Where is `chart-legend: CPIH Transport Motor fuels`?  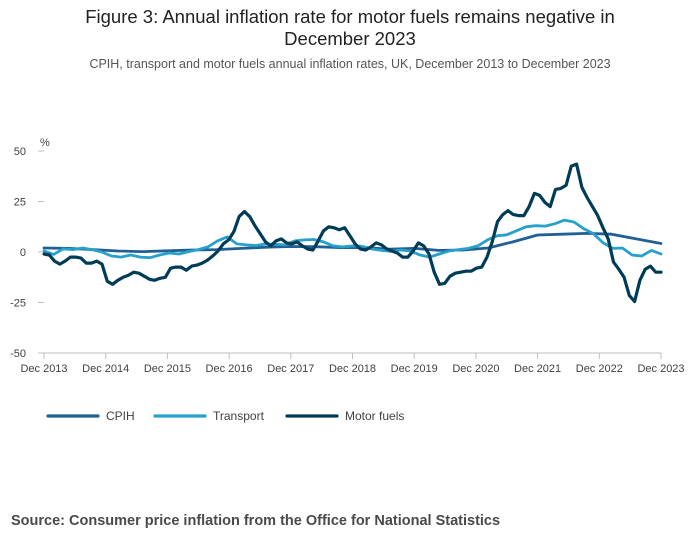
chart-legend: CPIH Transport Motor fuels is located at coordinates (225, 416).